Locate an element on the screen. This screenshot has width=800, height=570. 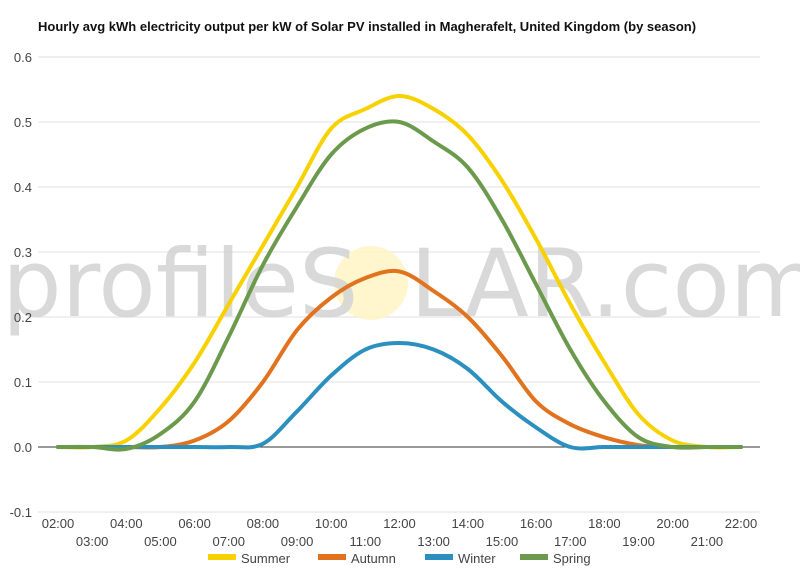
x-tick-label: 18:00 is located at coordinates (604, 523).